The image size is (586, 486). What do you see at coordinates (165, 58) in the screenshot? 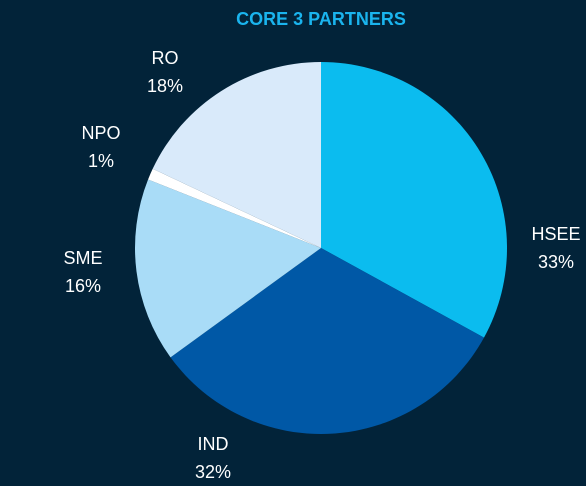
I see `slice-label: RO` at bounding box center [165, 58].